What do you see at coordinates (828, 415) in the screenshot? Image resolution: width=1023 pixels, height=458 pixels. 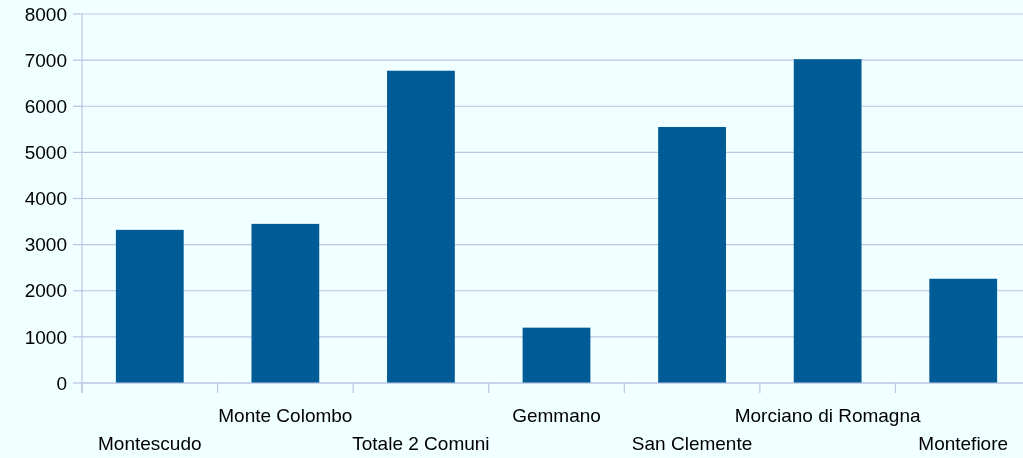 I see `x-tick-label: Morciano di Romagna` at bounding box center [828, 415].